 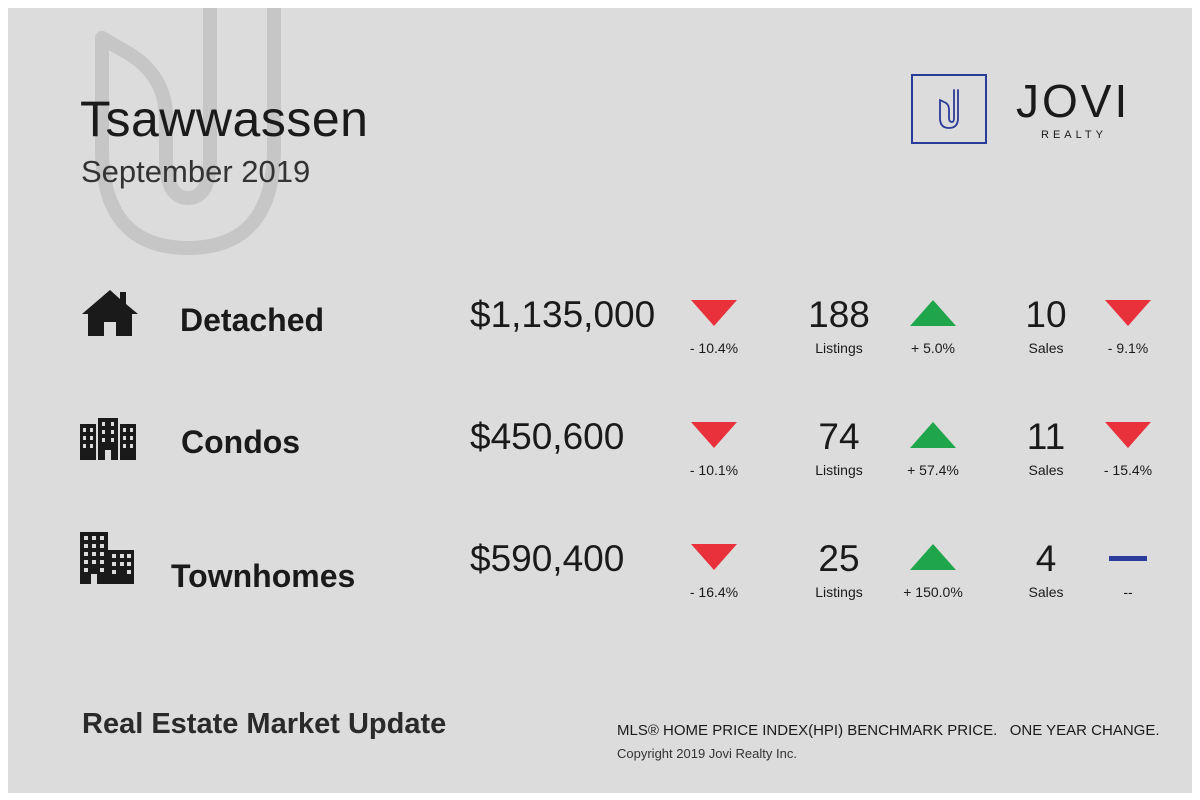 What do you see at coordinates (714, 348) in the screenshot?
I see `price-change: - 10.4%` at bounding box center [714, 348].